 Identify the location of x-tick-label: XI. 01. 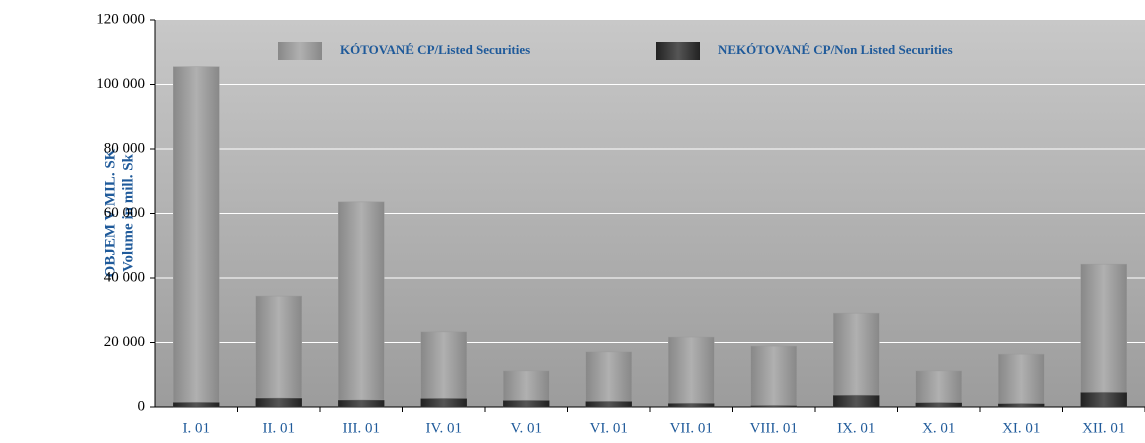
(1021, 428).